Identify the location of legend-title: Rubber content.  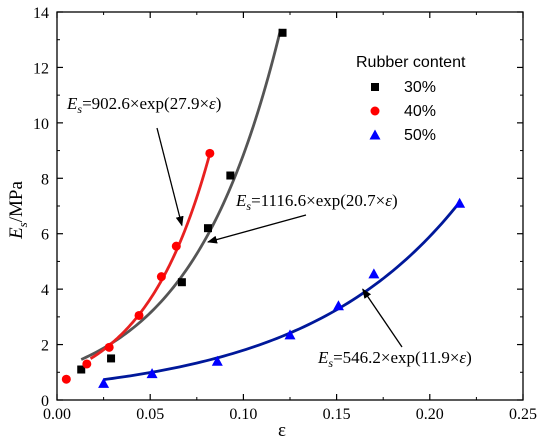
(411, 62).